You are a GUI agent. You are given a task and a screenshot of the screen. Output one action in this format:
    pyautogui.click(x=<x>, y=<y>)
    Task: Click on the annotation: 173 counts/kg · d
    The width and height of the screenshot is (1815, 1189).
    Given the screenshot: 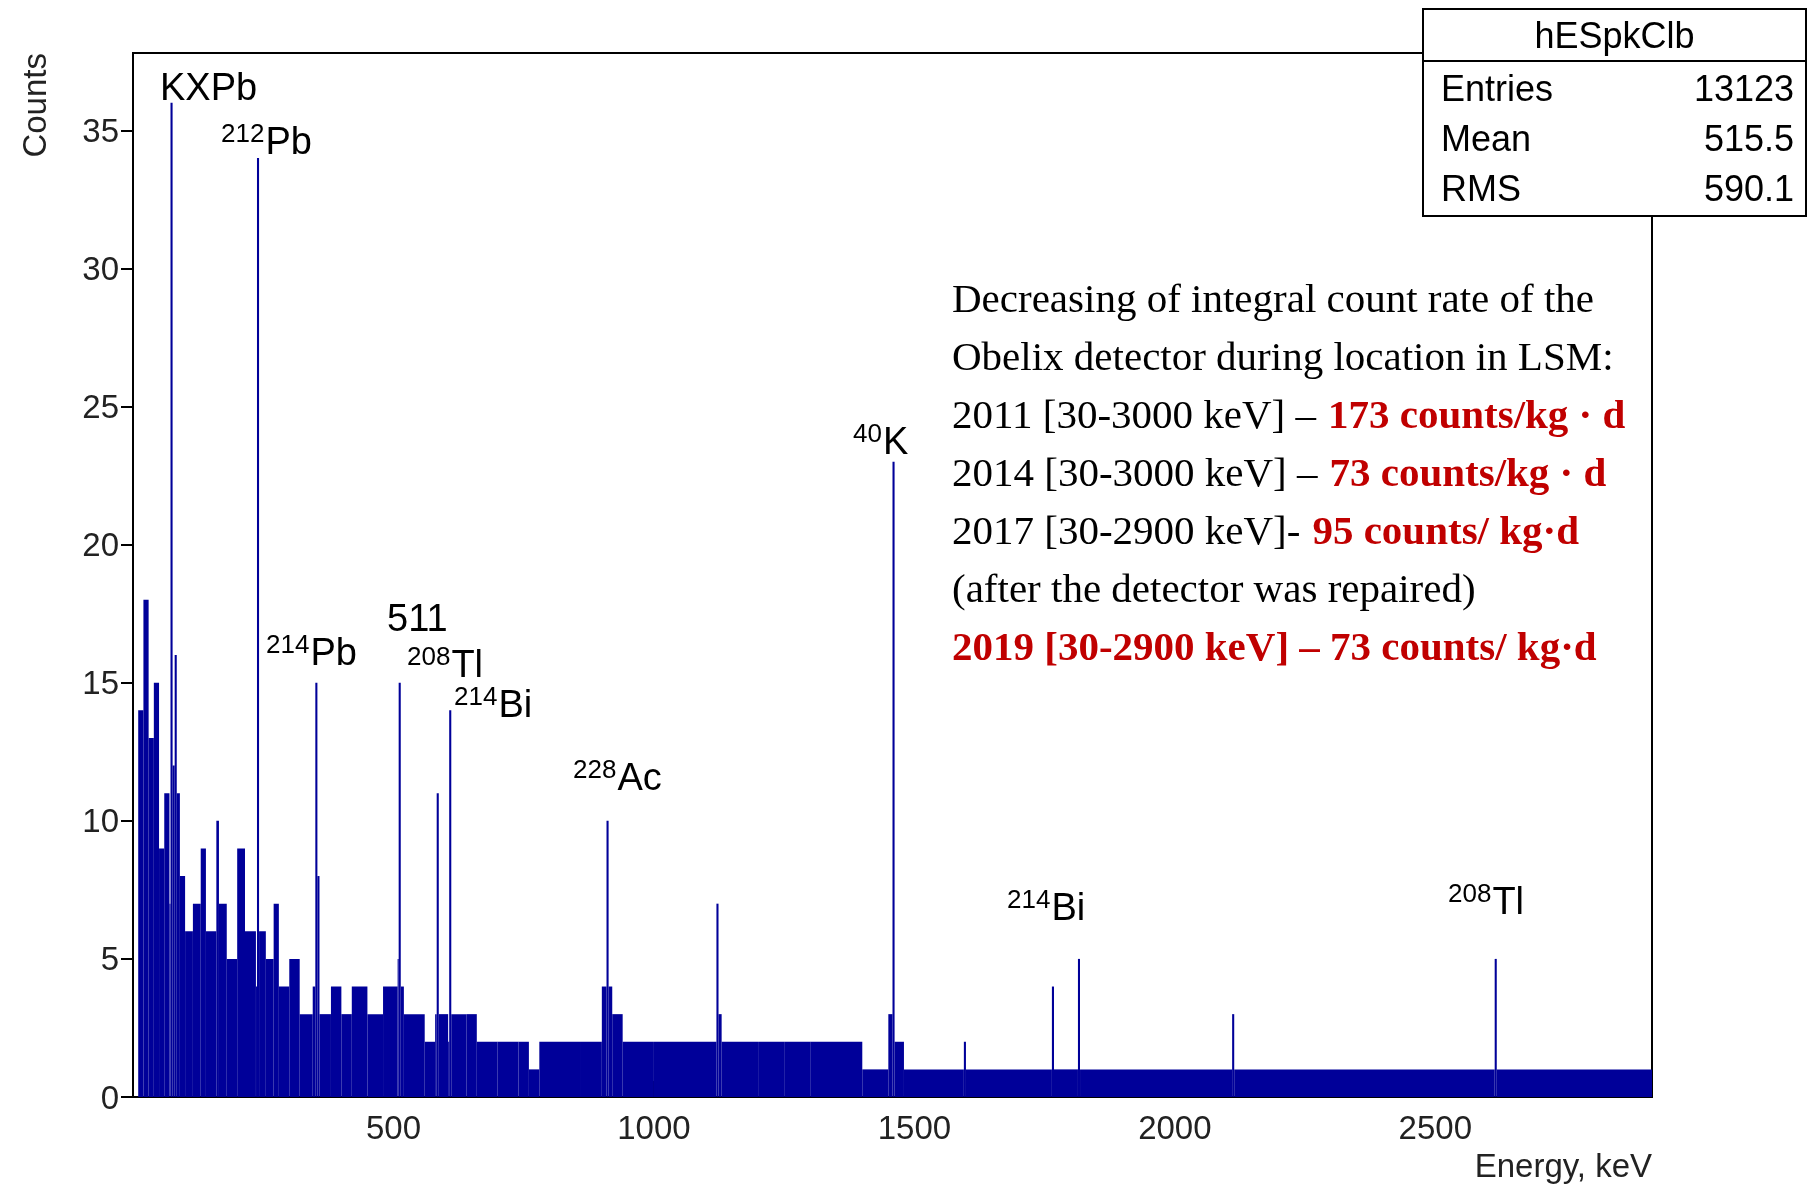 What is the action you would take?
    pyautogui.click(x=1477, y=413)
    